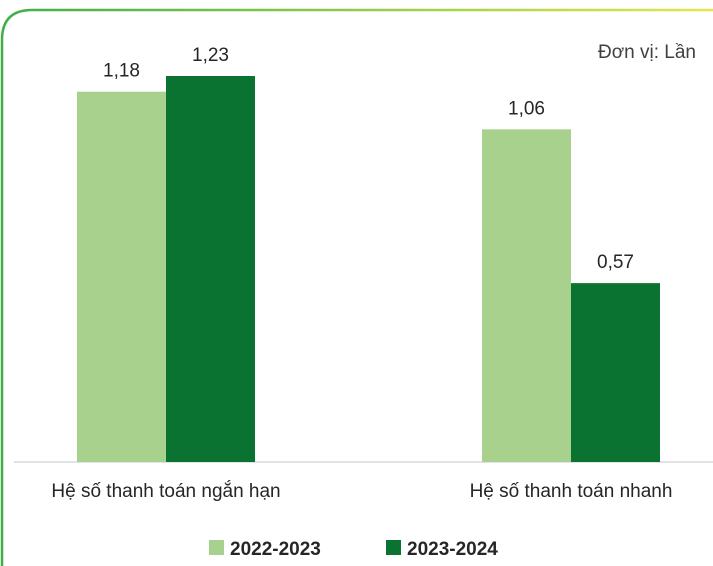 The image size is (713, 566). I want to click on category-label-short-term: Hệ số thanh toán ngắn hạn, so click(165, 491).